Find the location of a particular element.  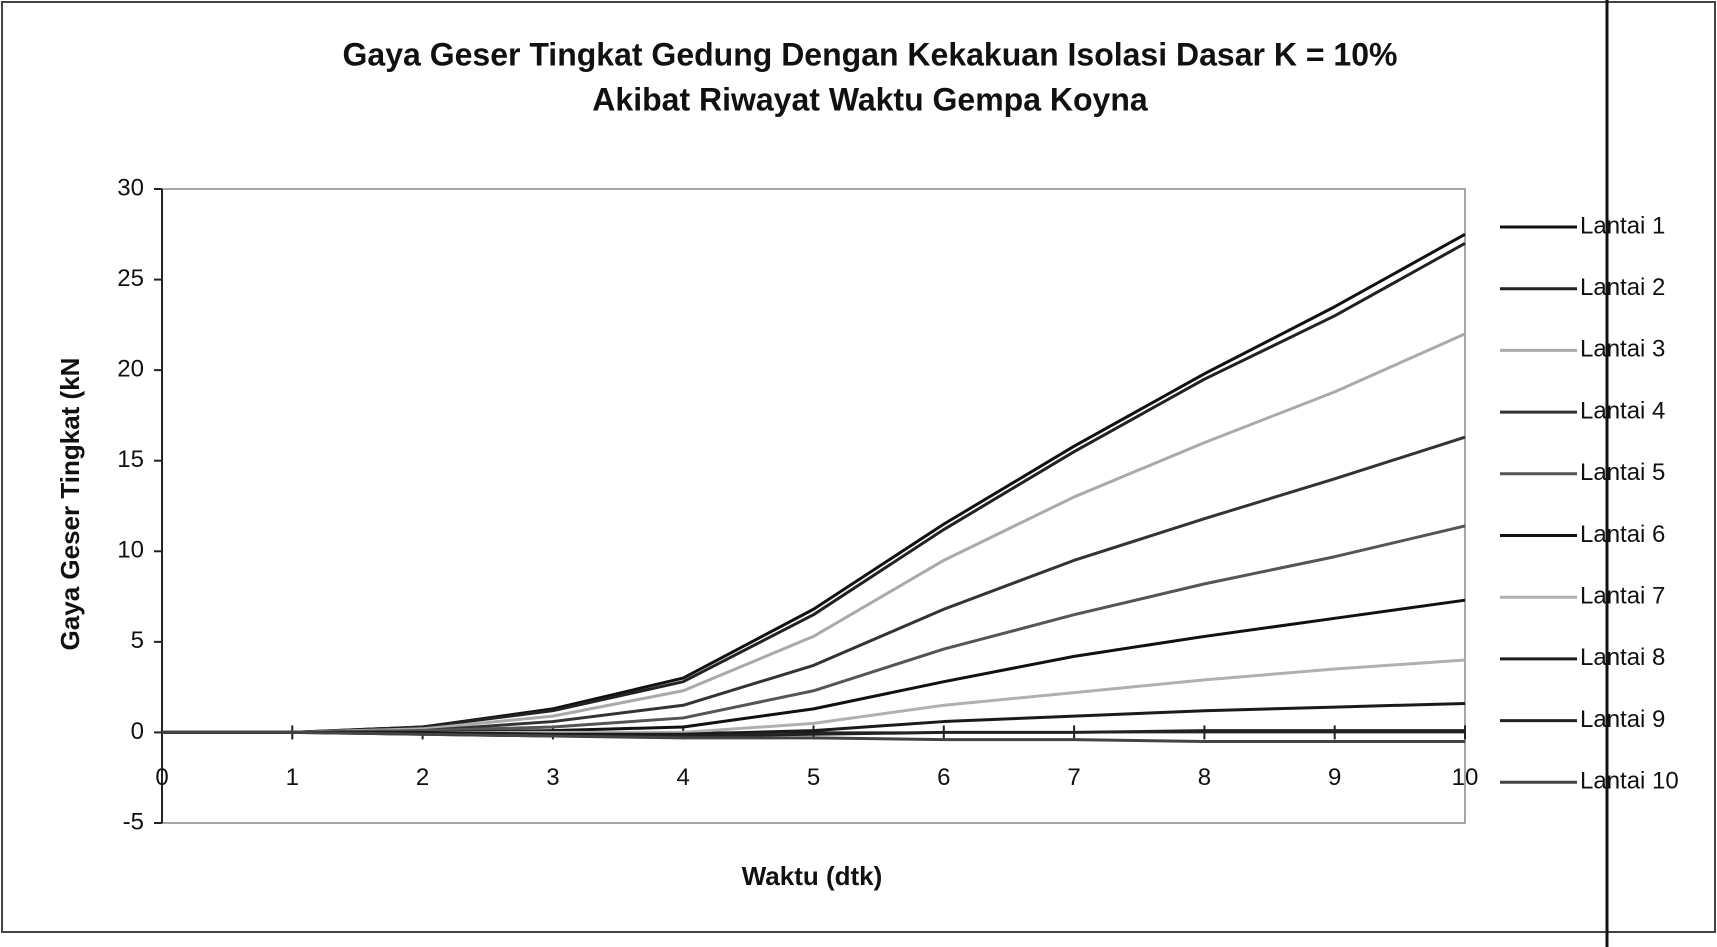

y-tick-label: 20 is located at coordinates (130, 368).